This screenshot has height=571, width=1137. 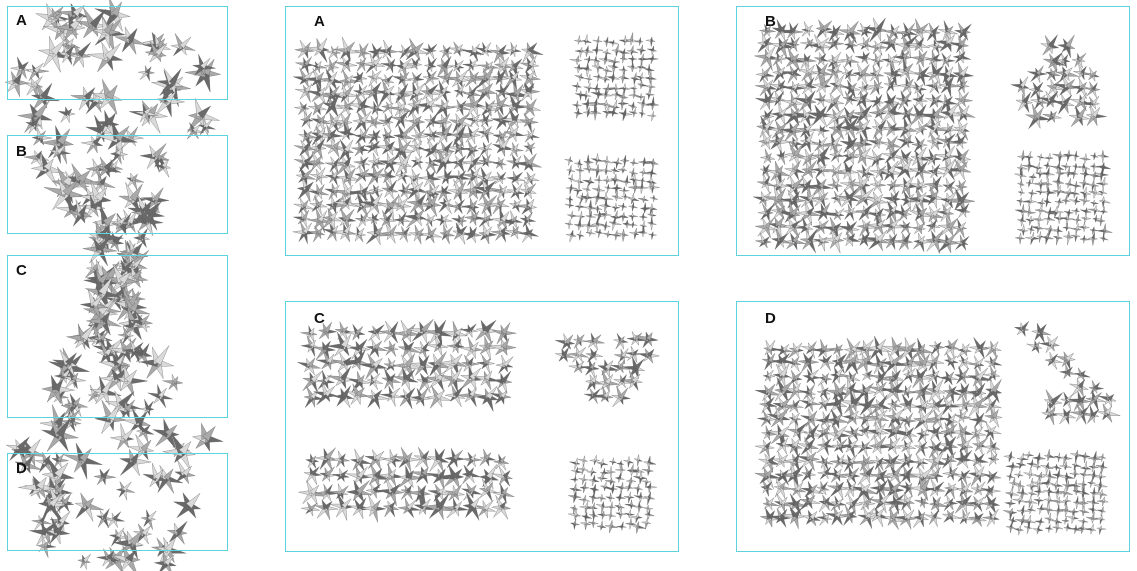 What do you see at coordinates (1058, 81) in the screenshot?
I see `panel-b-top-view` at bounding box center [1058, 81].